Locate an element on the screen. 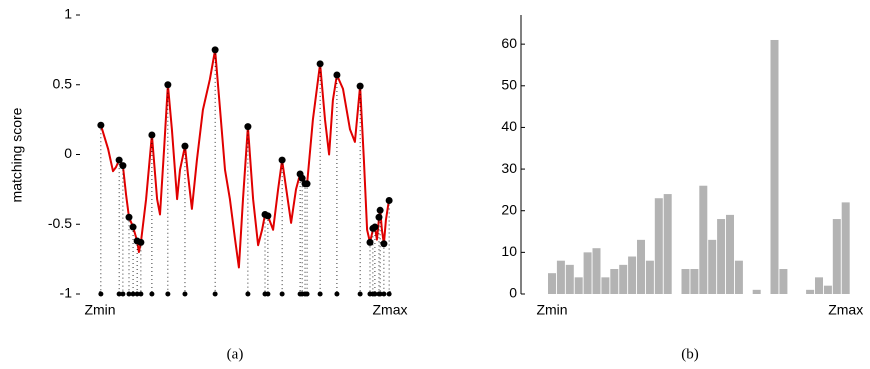 The image size is (870, 369). y-tick-label: 50 is located at coordinates (509, 84).